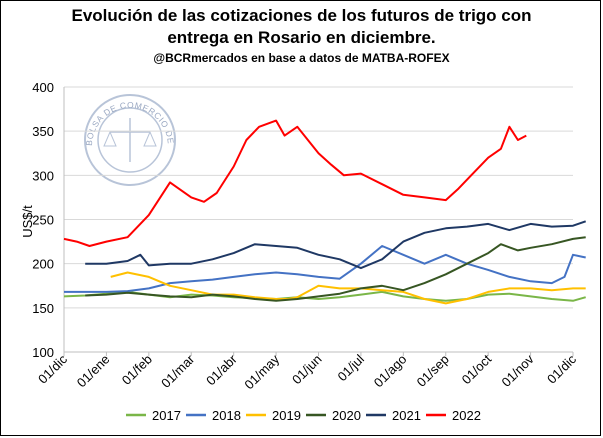  What do you see at coordinates (301, 37) in the screenshot?
I see `chart-title-line2: entrega en Rosario en diciembre.` at bounding box center [301, 37].